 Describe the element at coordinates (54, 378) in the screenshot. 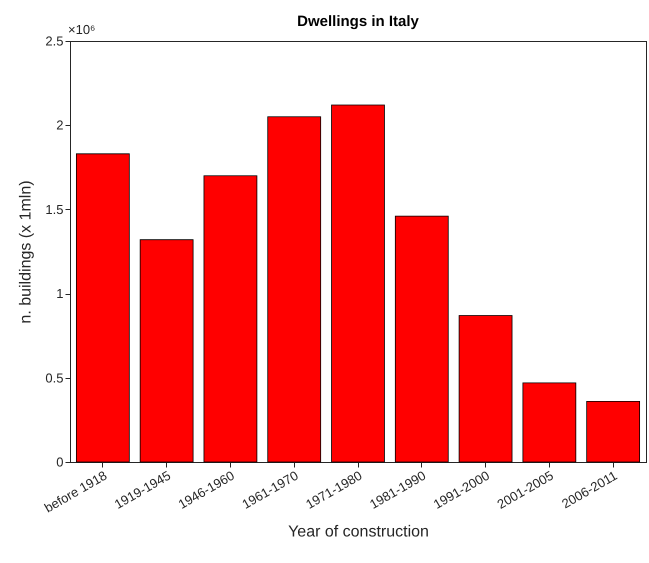

I see `y-tick-label: 0.5` at that location.